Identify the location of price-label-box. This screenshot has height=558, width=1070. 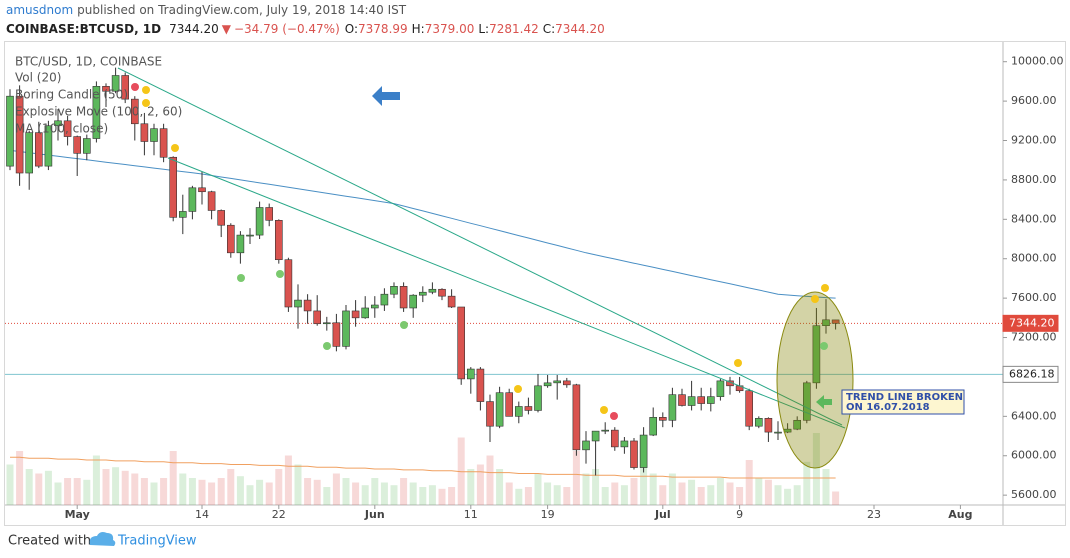
(1030, 374).